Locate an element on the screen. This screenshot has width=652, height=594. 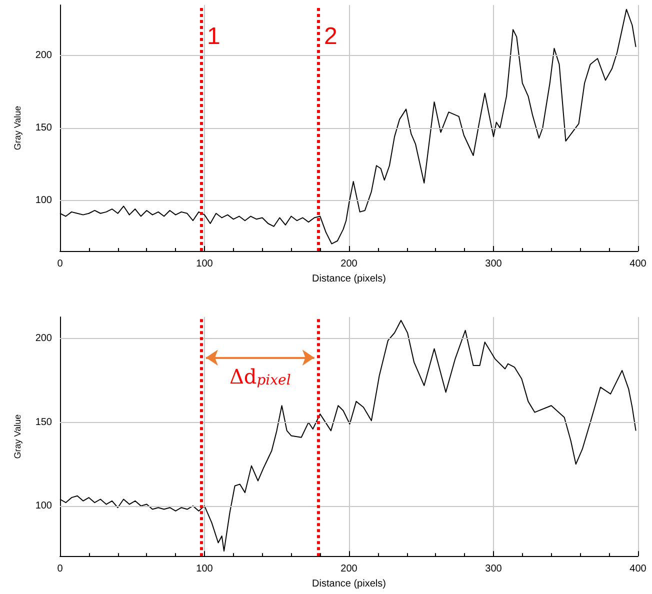
annotation: 2 is located at coordinates (331, 36).